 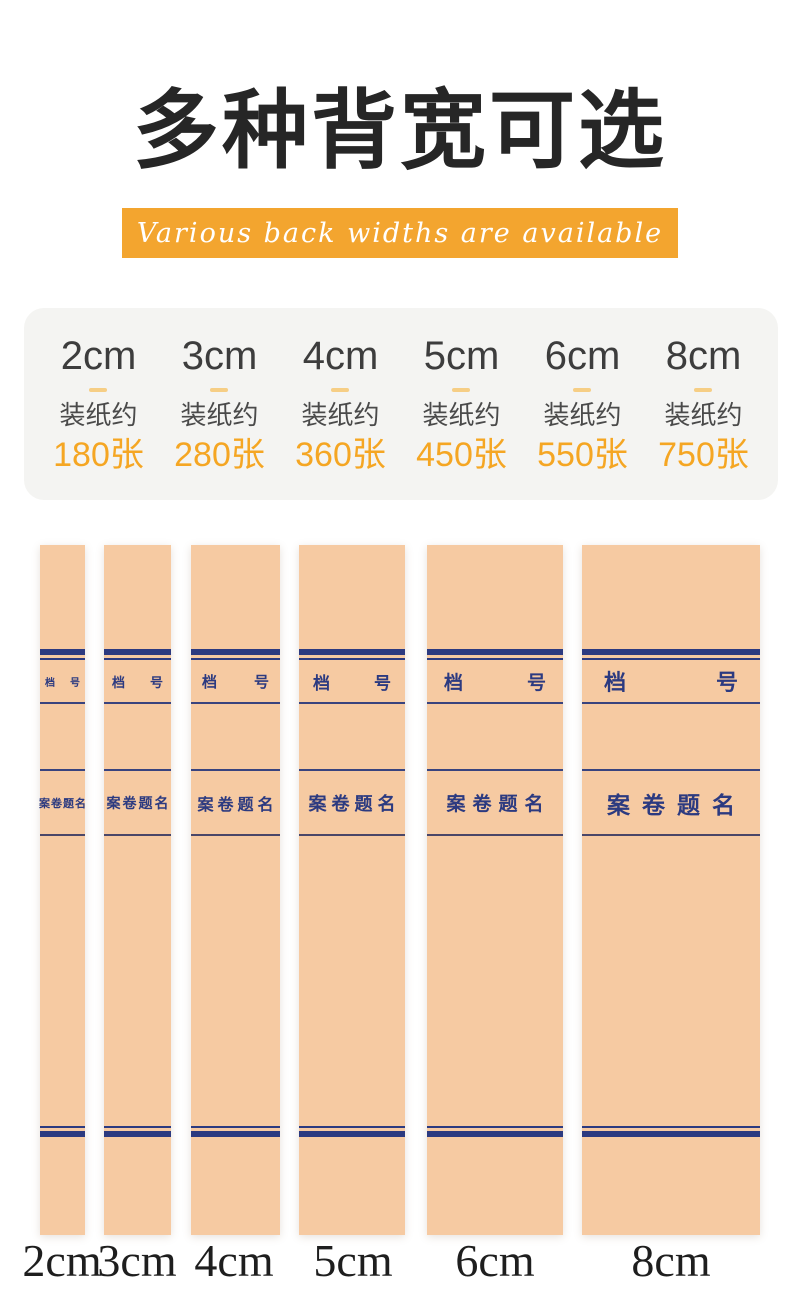 I want to click on box-spine-6cm: 档 号 案卷题名, so click(x=495, y=890).